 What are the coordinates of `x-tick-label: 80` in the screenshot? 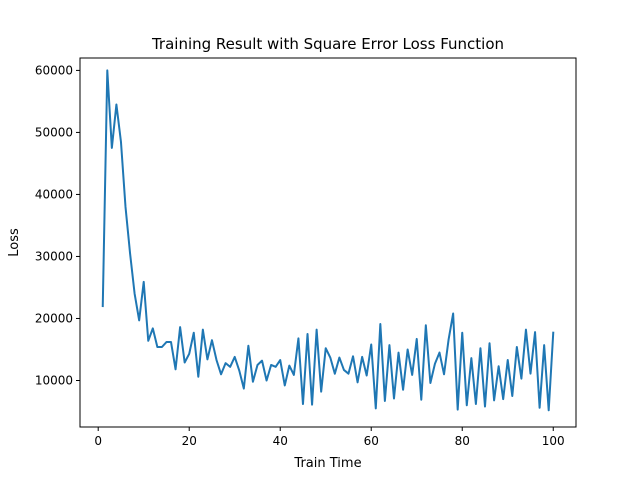 It's located at (462, 441).